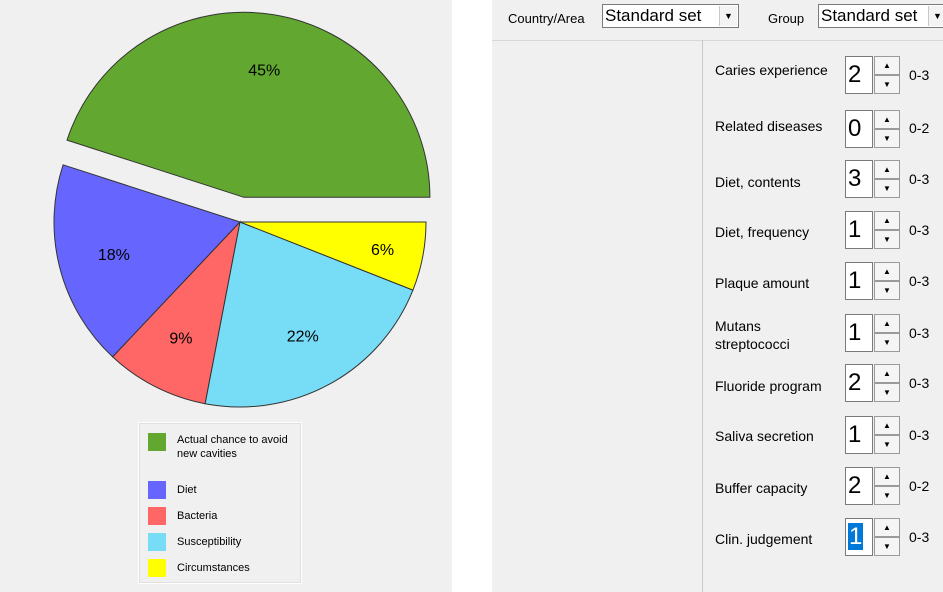  Describe the element at coordinates (829, 439) in the screenshot. I see `factor-row-saliva-secretion: Saliva secretion 1 ▲ ▼ 0-3` at that location.